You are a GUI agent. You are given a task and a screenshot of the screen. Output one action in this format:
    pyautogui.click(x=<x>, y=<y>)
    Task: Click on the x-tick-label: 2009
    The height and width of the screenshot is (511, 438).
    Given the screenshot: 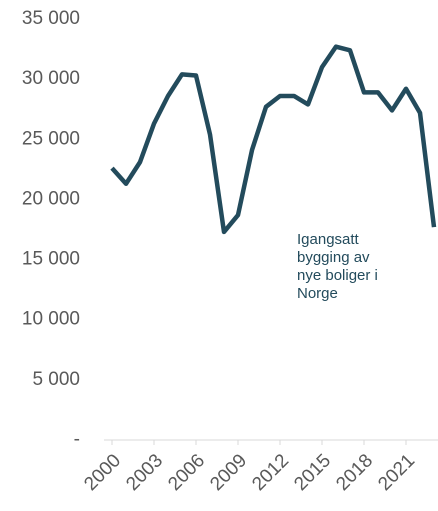 What is the action you would take?
    pyautogui.click(x=228, y=472)
    